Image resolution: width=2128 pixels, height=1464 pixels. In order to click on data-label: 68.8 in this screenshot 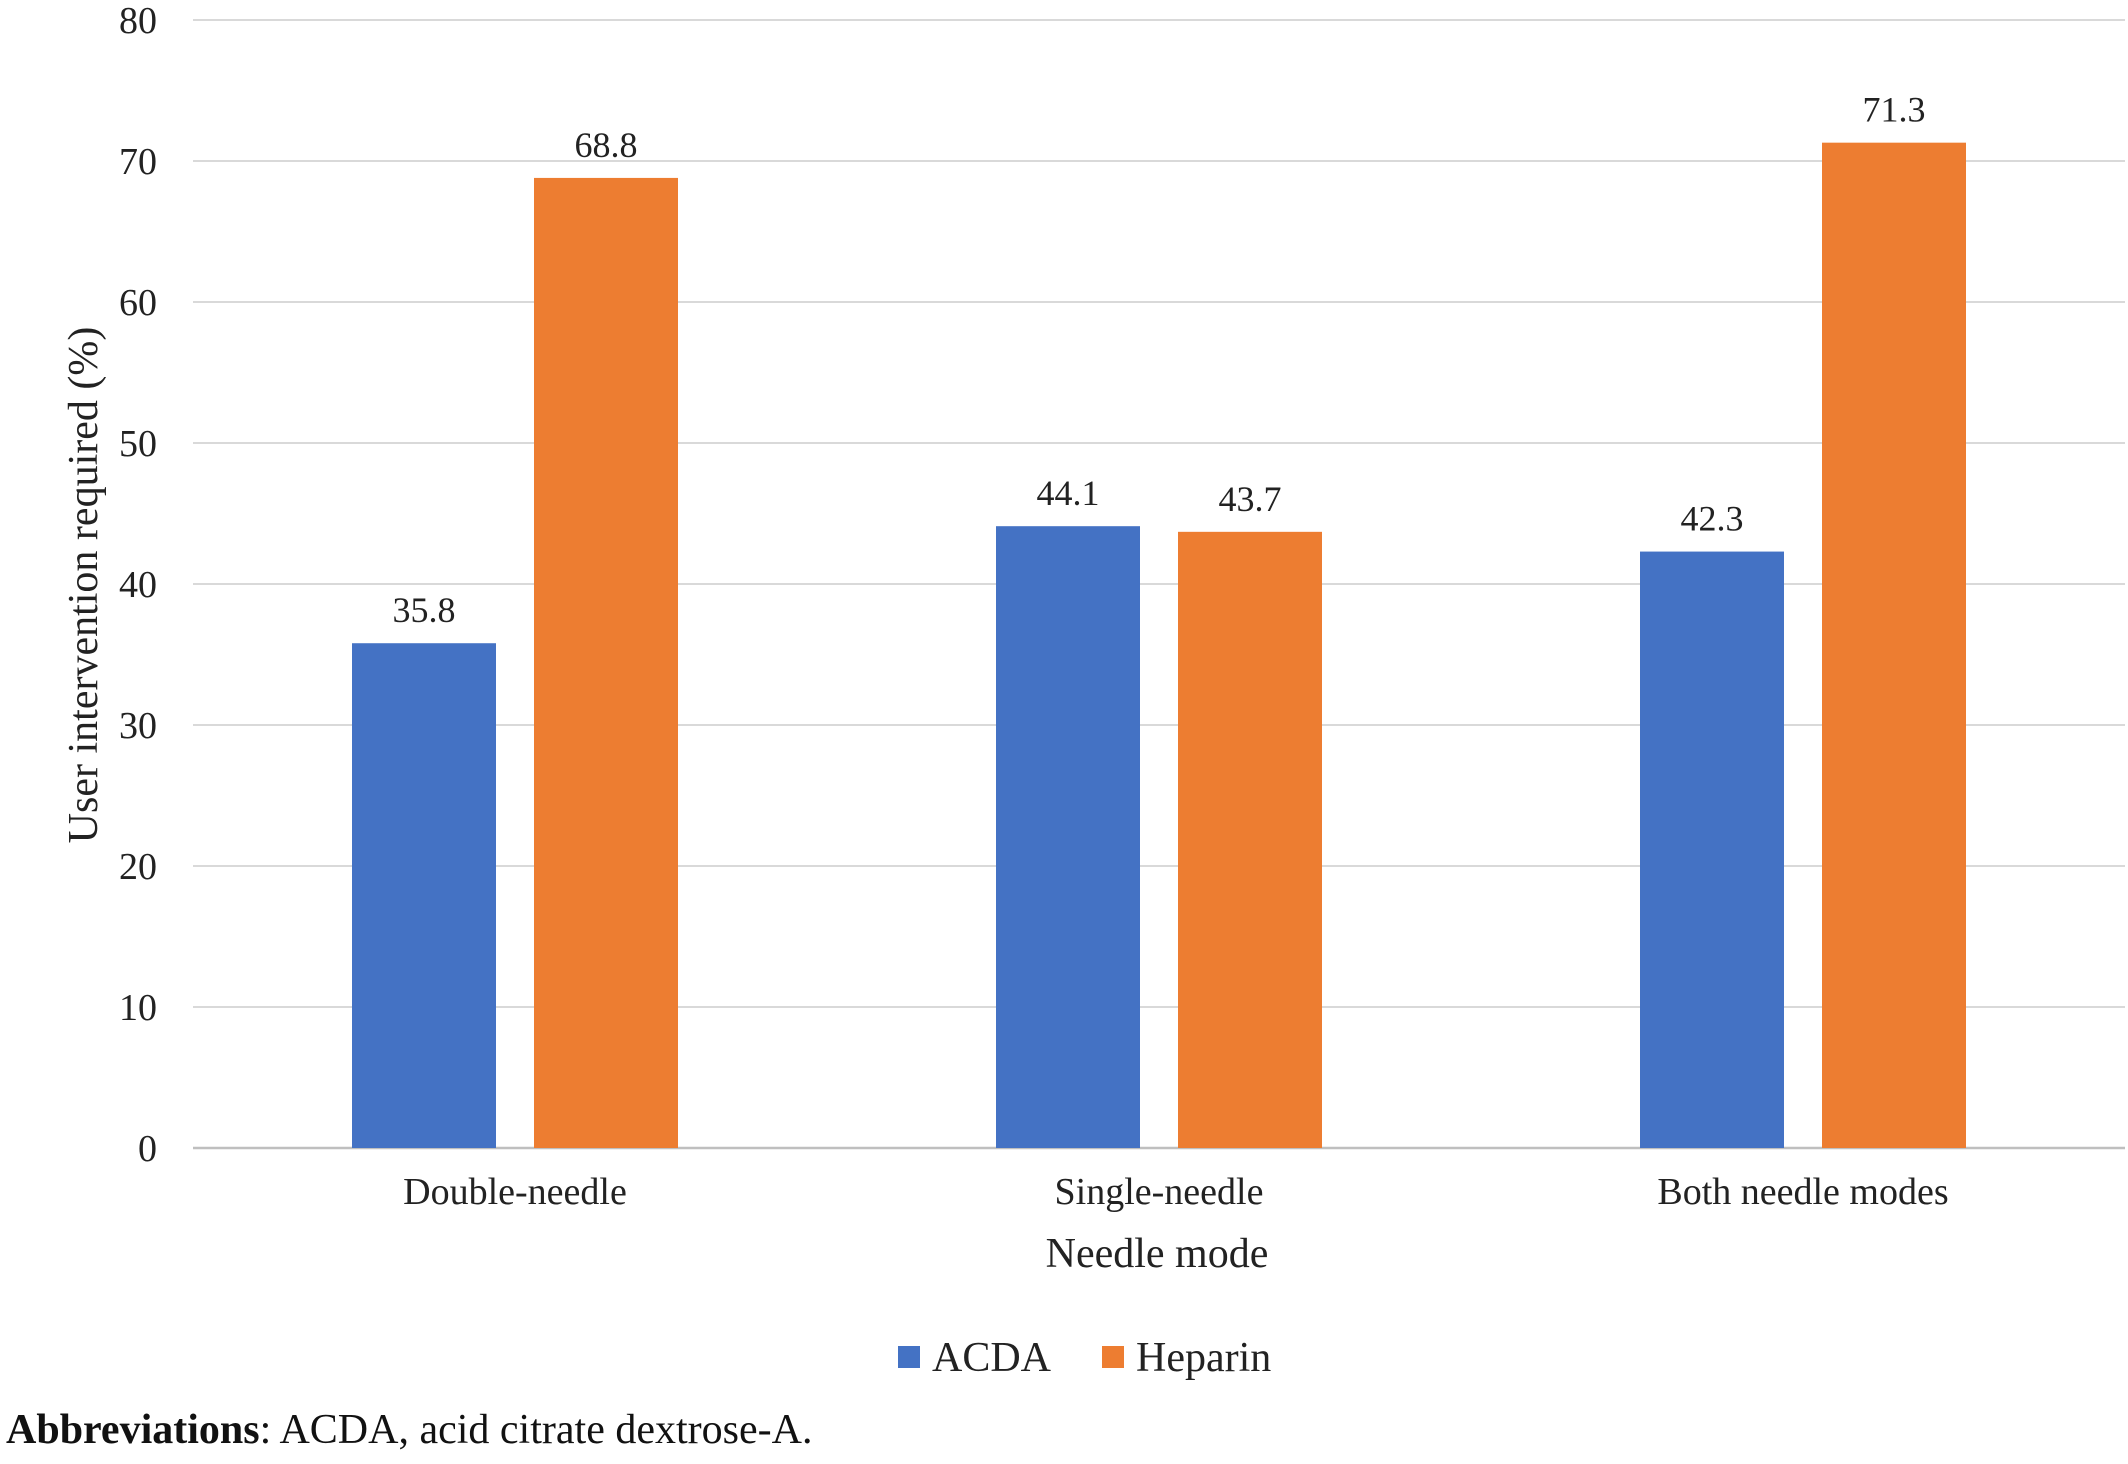, I will do `click(606, 145)`.